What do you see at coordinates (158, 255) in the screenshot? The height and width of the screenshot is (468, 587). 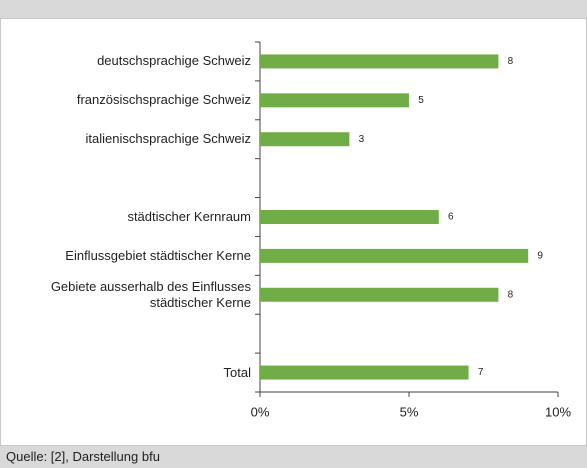 I see `y-tick-label: Einflussgebiet städtischer Kerne` at bounding box center [158, 255].